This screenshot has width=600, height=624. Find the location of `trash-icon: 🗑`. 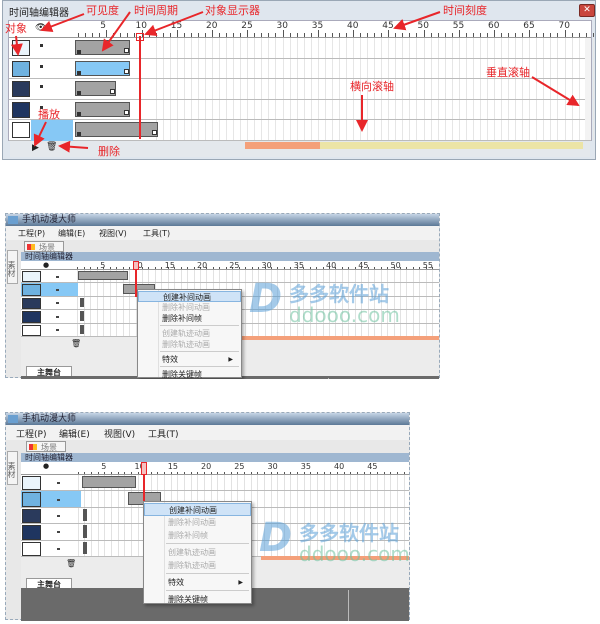

trash-icon: 🗑 is located at coordinates (71, 563).